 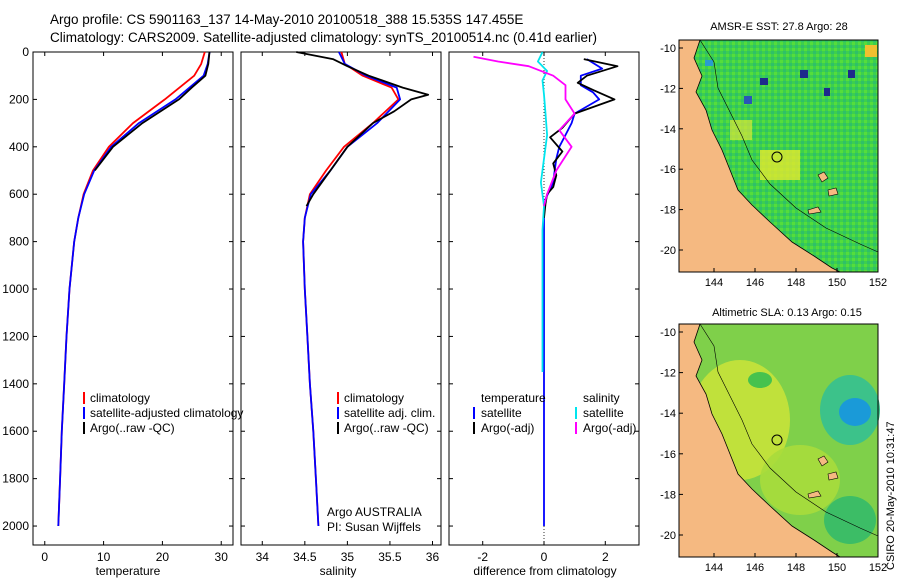 What do you see at coordinates (507, 428) in the screenshot?
I see `legend-label-temp-argo: Argo(-adj)` at bounding box center [507, 428].